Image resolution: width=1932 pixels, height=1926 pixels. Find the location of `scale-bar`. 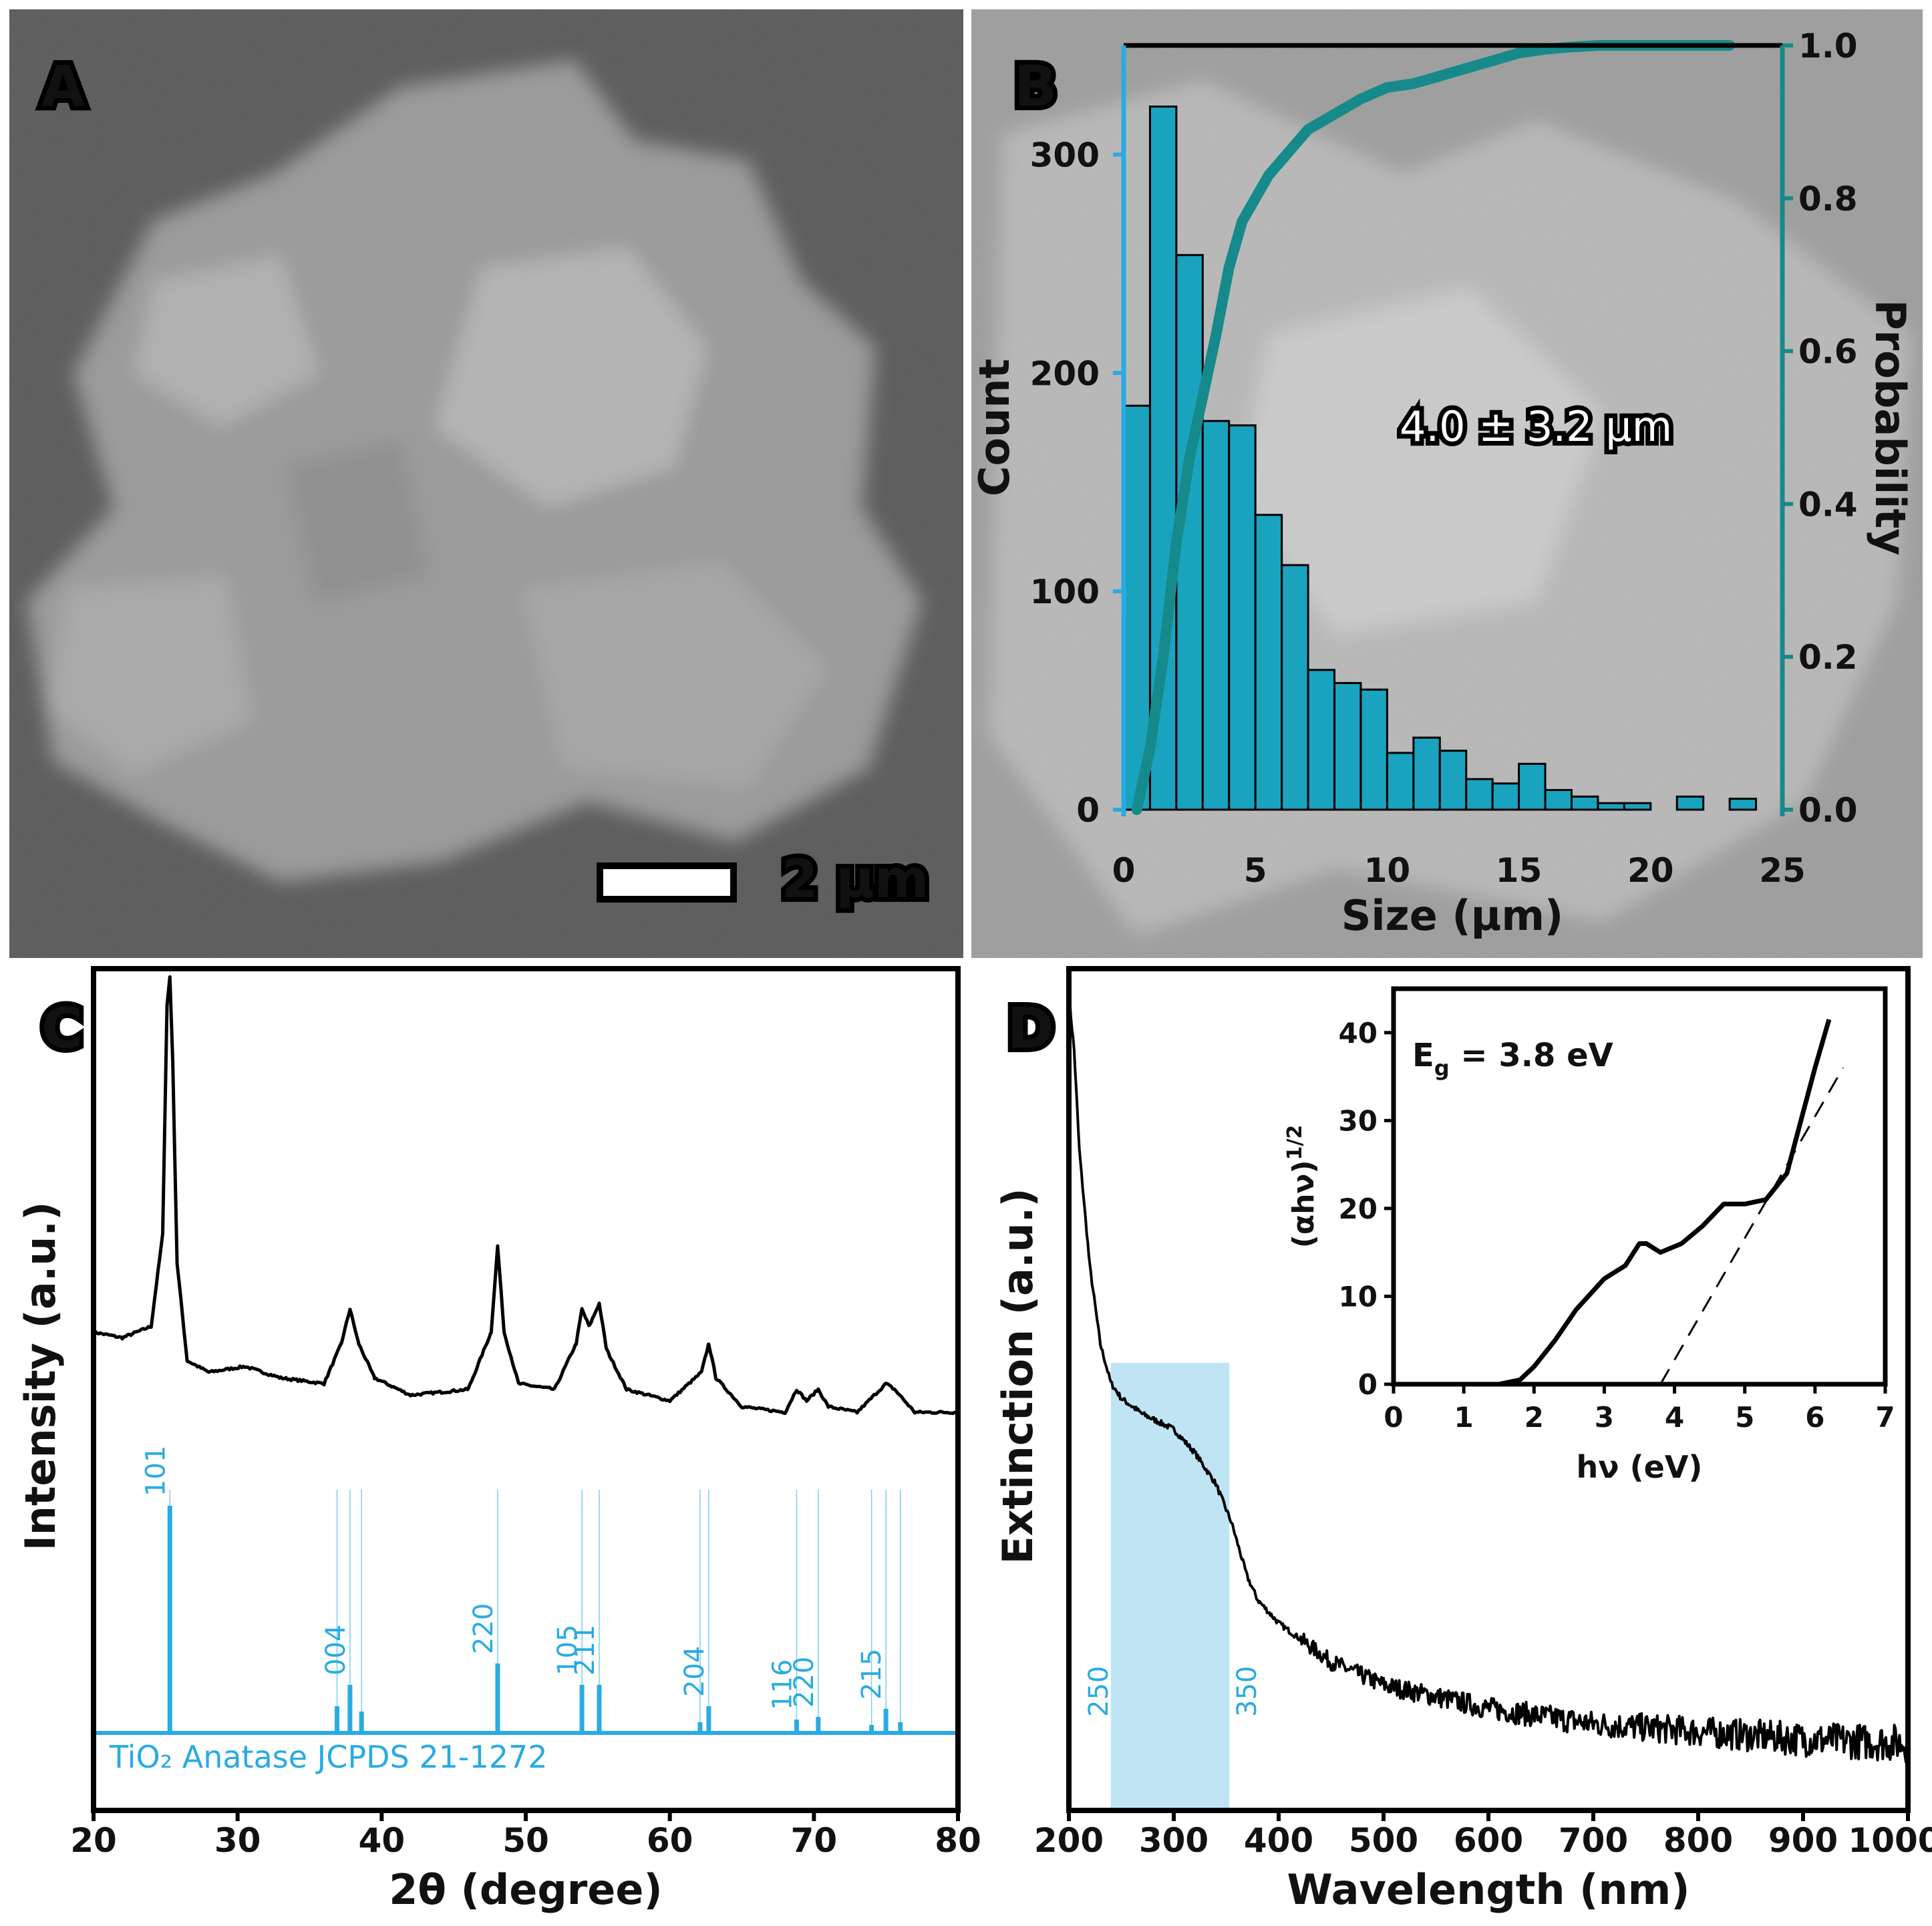

scale-bar is located at coordinates (667, 883).